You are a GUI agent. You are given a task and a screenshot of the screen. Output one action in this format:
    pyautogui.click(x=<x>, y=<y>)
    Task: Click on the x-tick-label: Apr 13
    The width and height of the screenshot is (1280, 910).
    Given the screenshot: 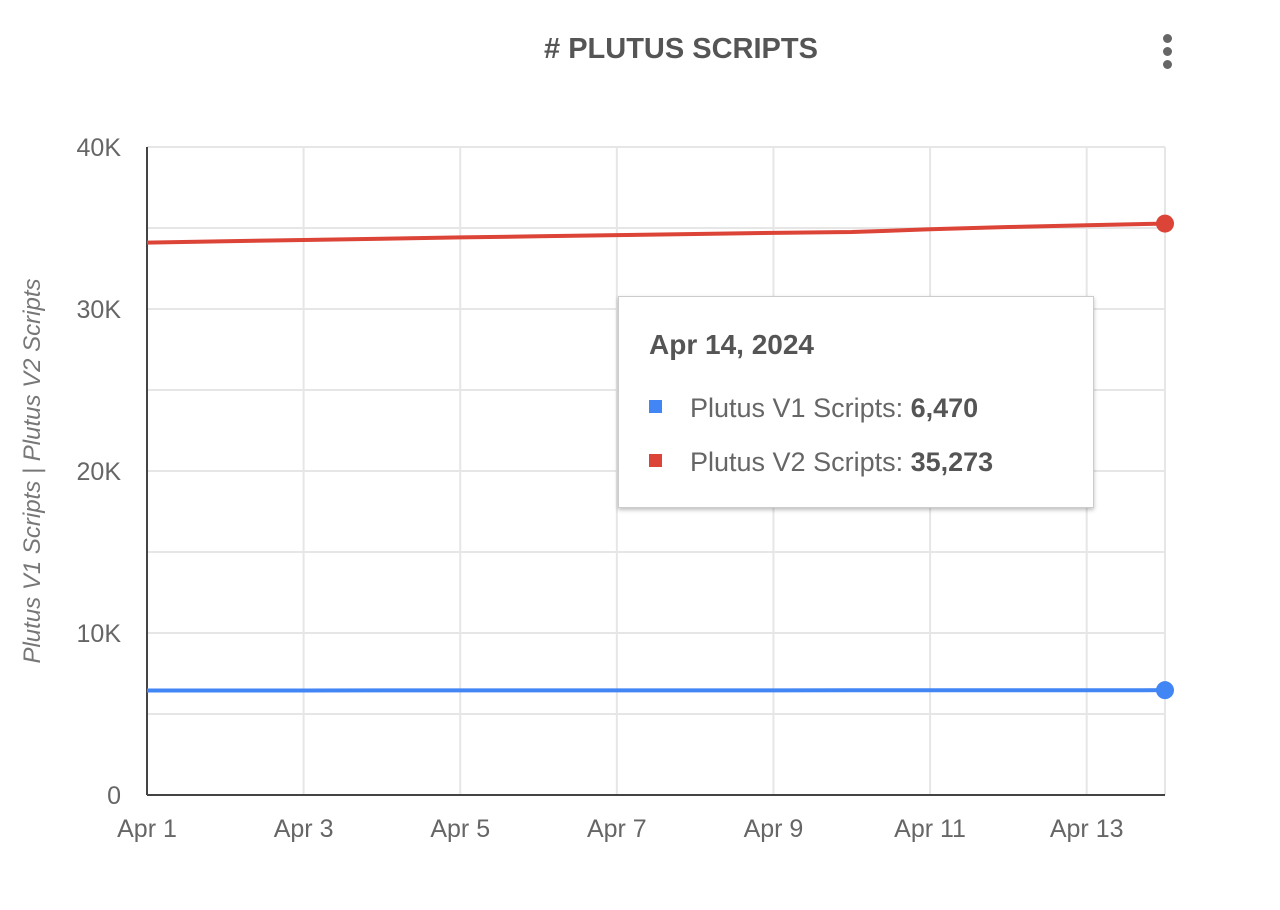 What is the action you would take?
    pyautogui.click(x=1087, y=829)
    